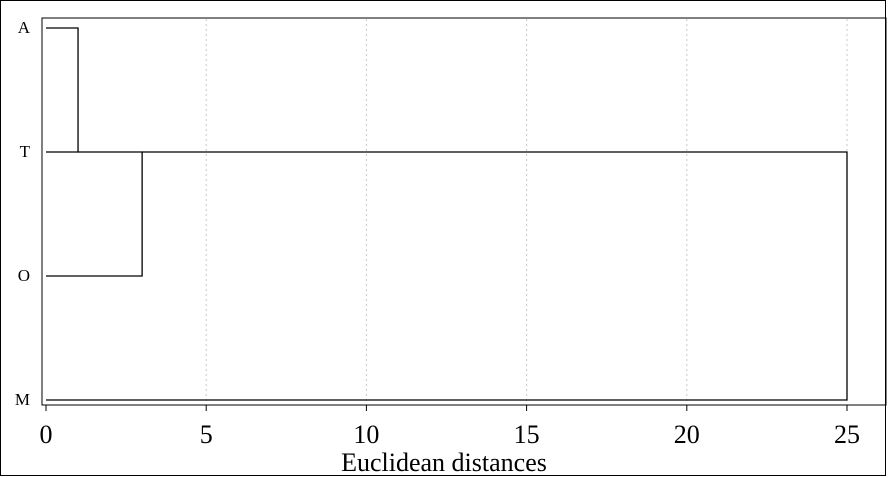 This screenshot has width=888, height=478. Describe the element at coordinates (22, 399) in the screenshot. I see `leaf-label-M: M` at that location.